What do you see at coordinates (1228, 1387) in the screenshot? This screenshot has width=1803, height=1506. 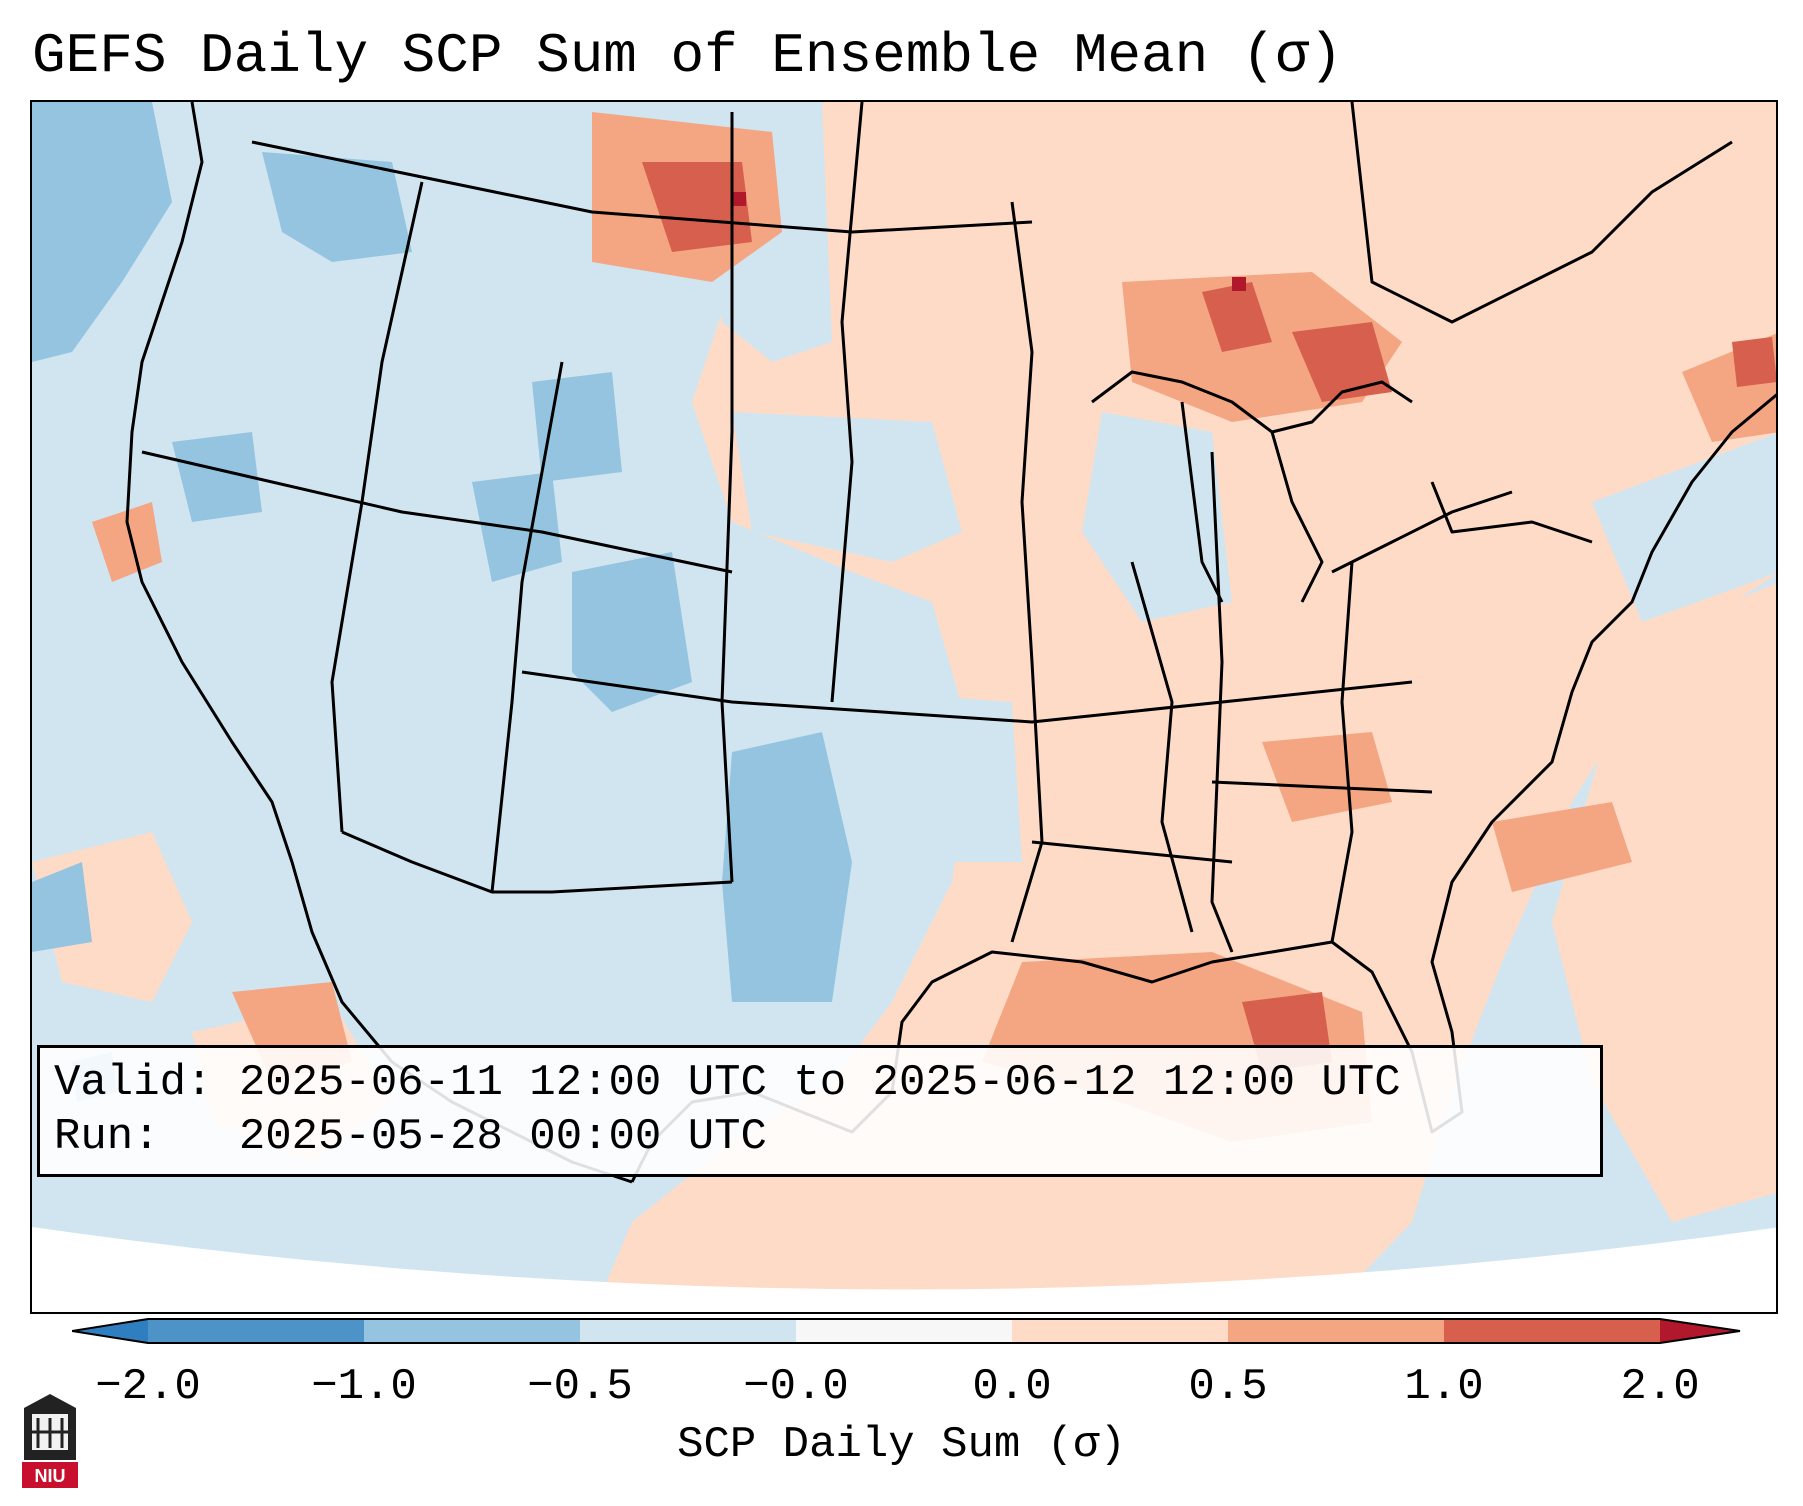 I see `colorbar-tick-label: 0.5` at bounding box center [1228, 1387].